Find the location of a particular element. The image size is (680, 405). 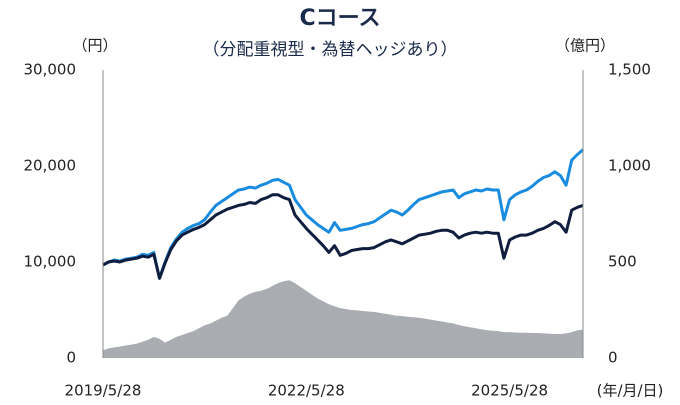

area is located at coordinates (343, 319).